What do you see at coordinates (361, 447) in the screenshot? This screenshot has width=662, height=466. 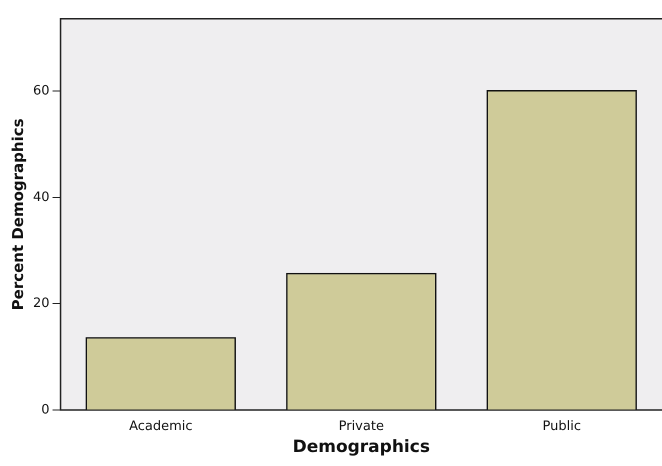 I see `x-axis-title: Demographics` at bounding box center [361, 447].